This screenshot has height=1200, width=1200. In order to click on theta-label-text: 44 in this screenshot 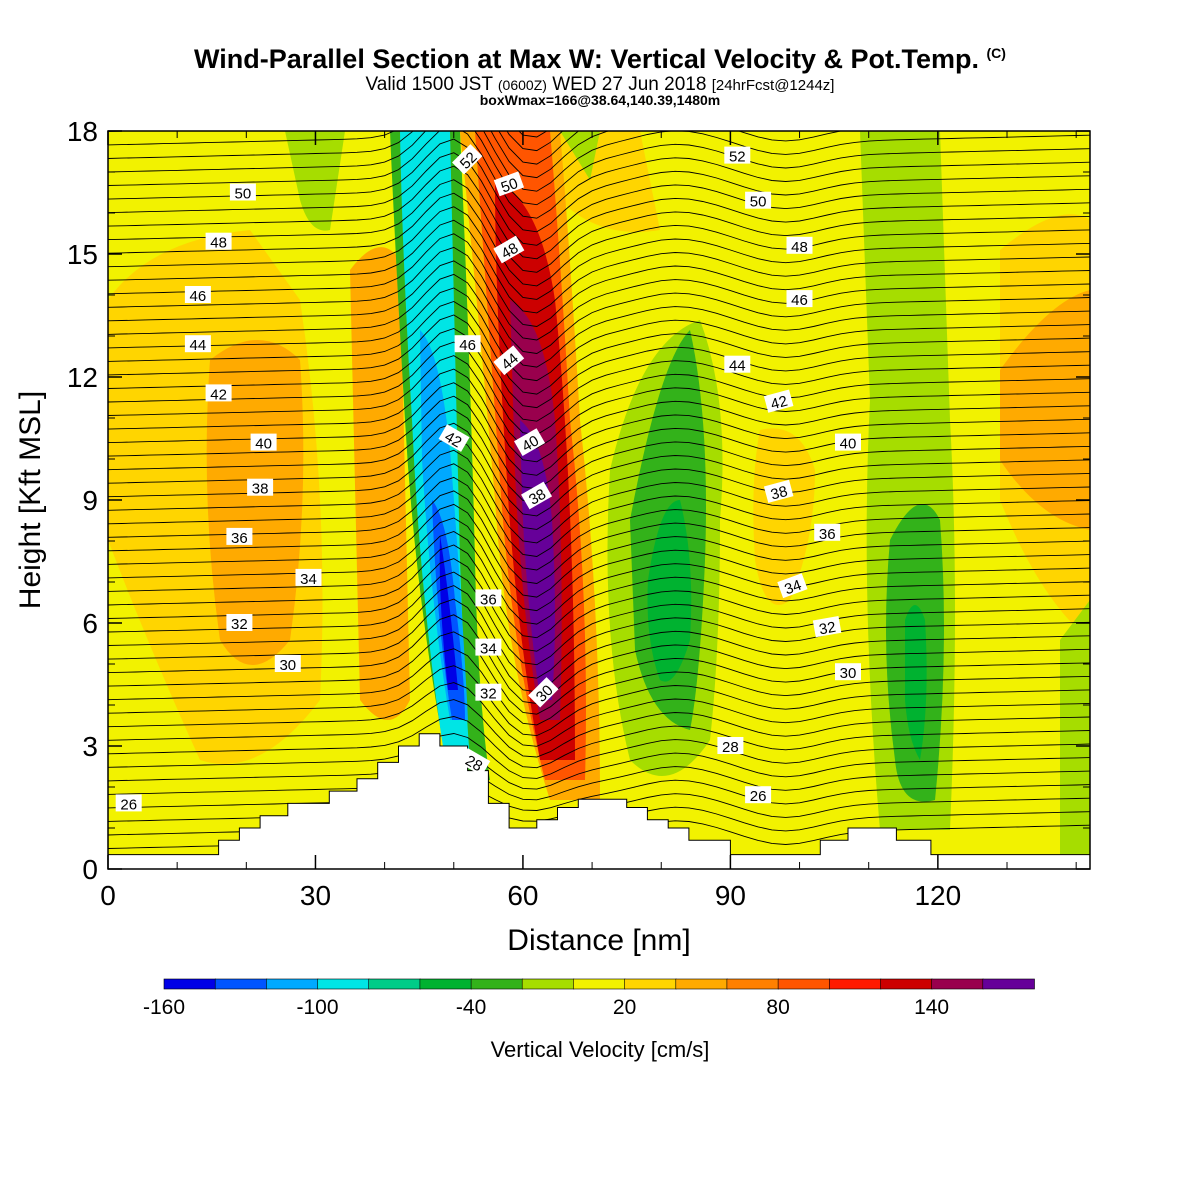, I will do `click(198, 345)`.